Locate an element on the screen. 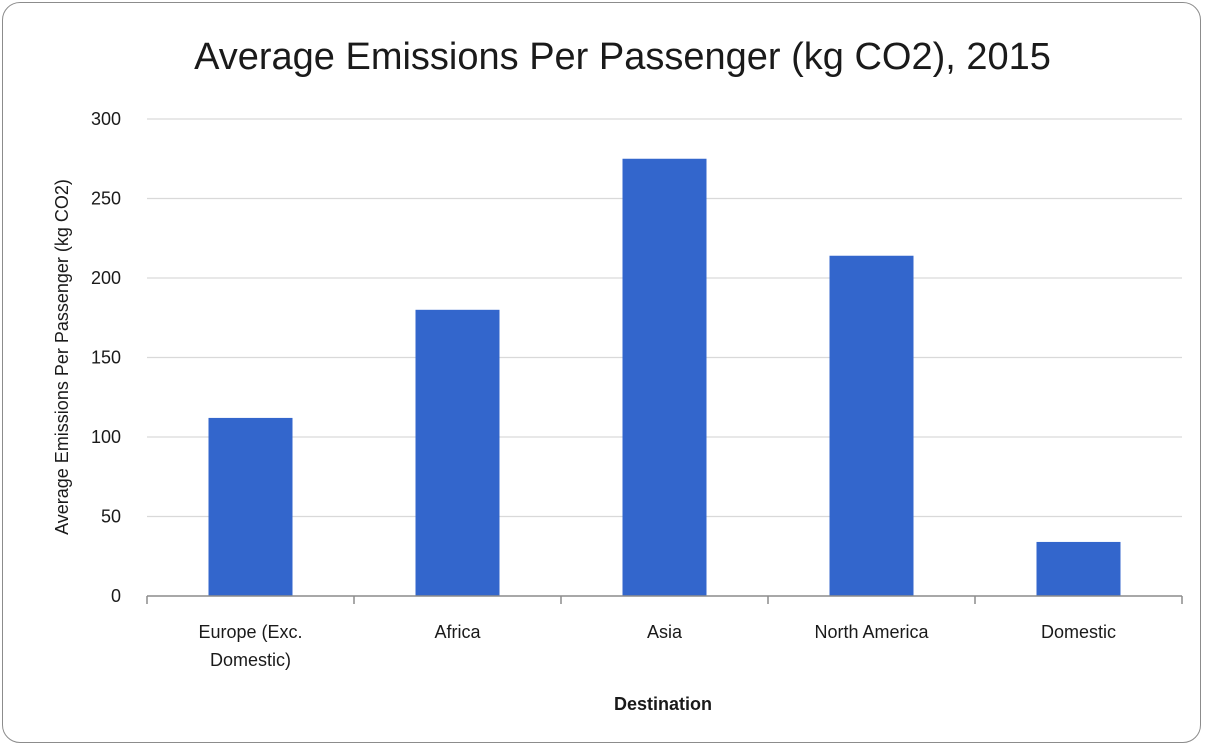 The width and height of the screenshot is (1205, 747). y-tick-label: 50 is located at coordinates (111, 517).